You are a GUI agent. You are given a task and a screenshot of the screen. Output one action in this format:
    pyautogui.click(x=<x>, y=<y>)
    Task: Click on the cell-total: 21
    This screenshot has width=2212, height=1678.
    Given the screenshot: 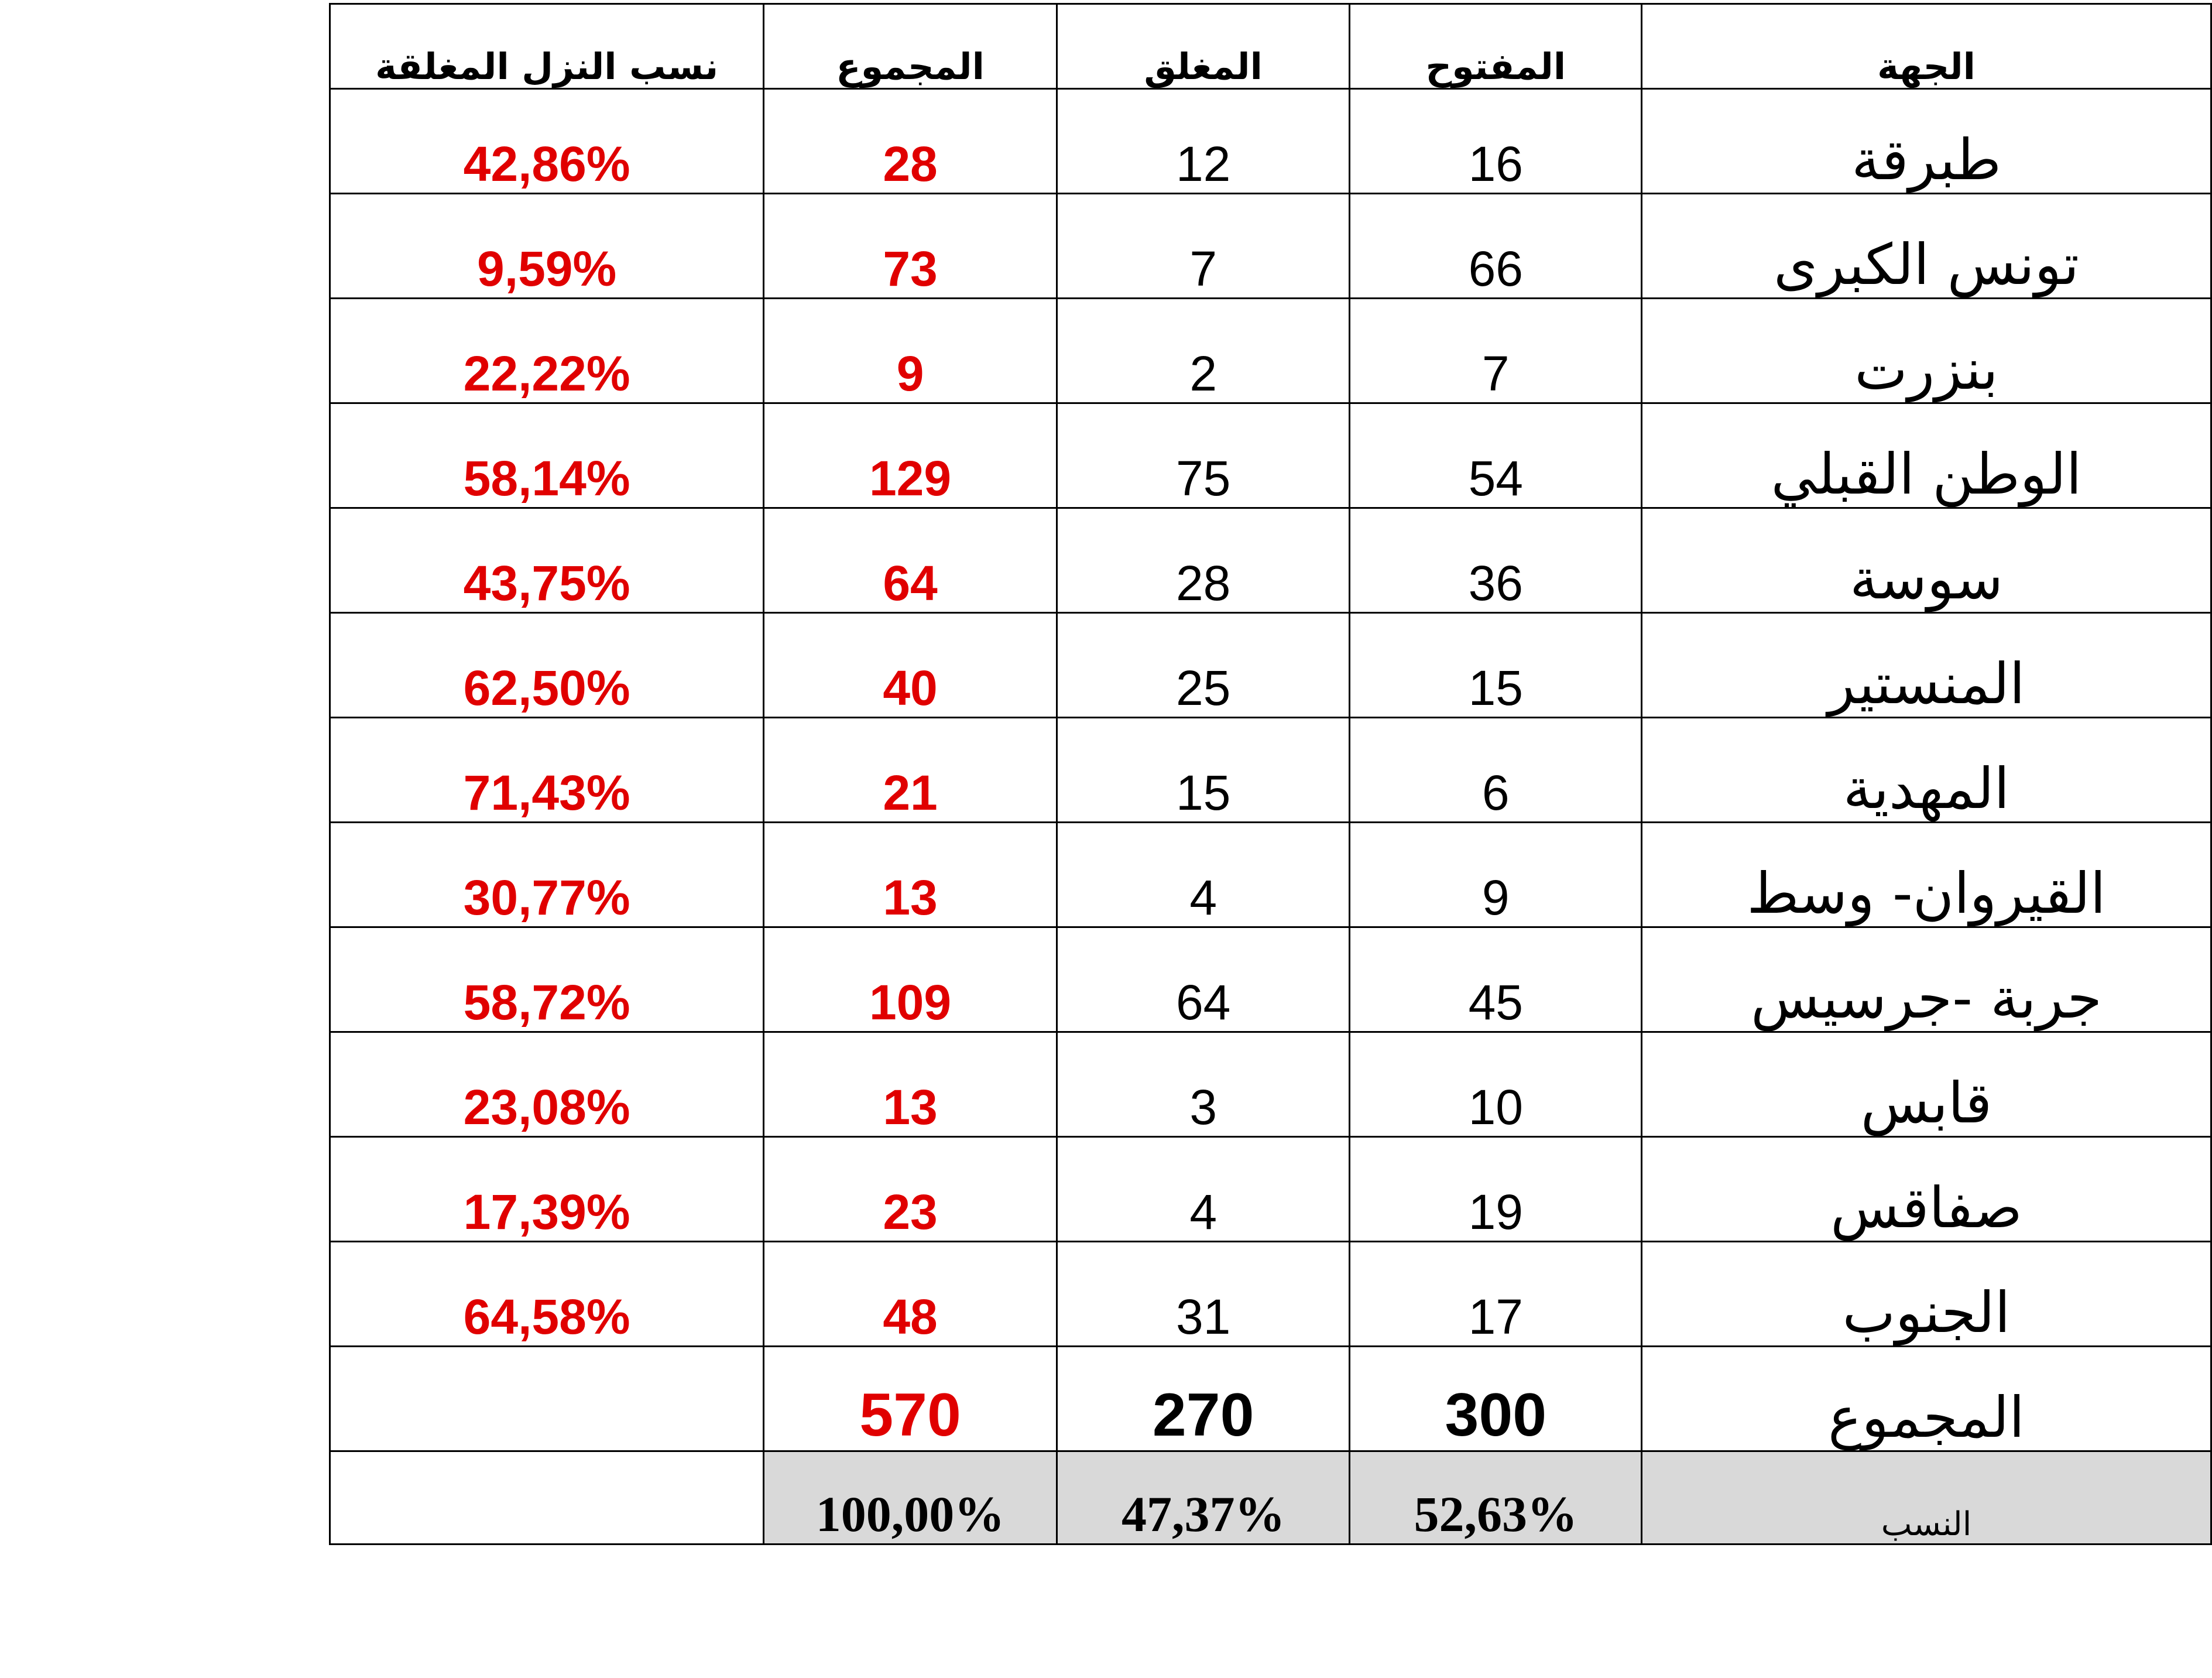 What is the action you would take?
    pyautogui.click(x=910, y=770)
    